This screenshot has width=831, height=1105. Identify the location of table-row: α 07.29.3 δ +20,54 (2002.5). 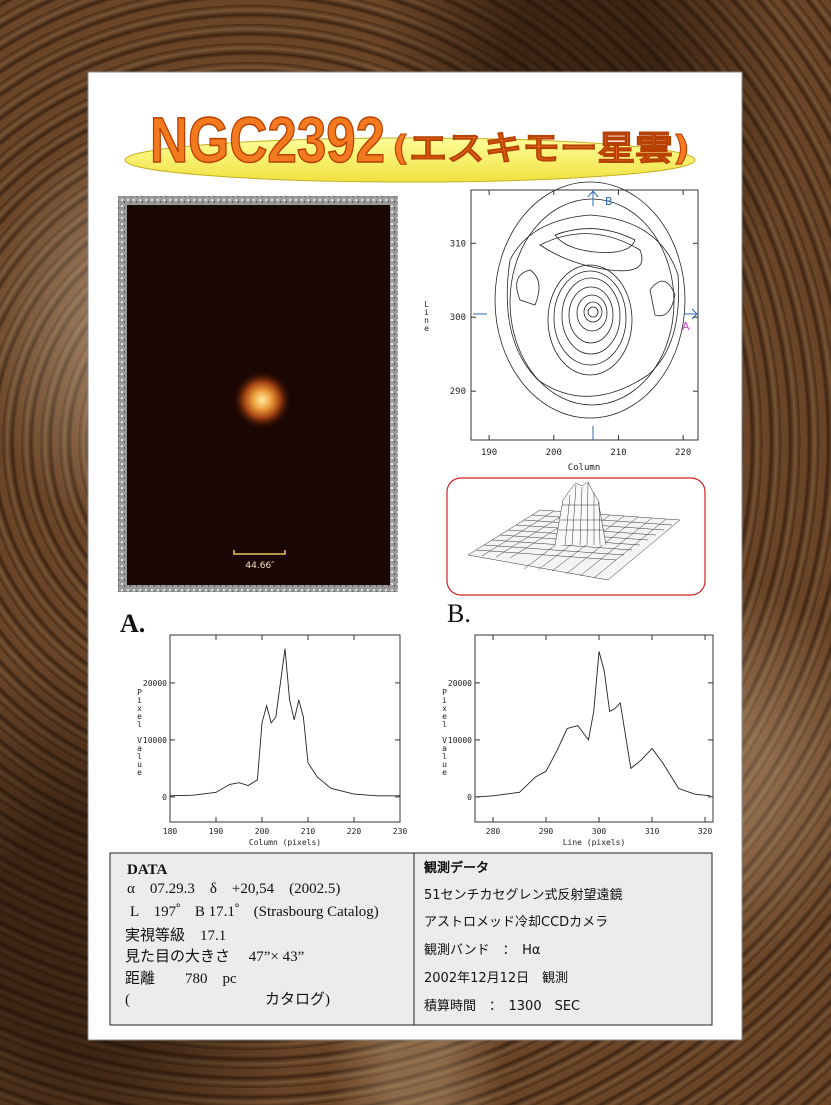
(233, 889).